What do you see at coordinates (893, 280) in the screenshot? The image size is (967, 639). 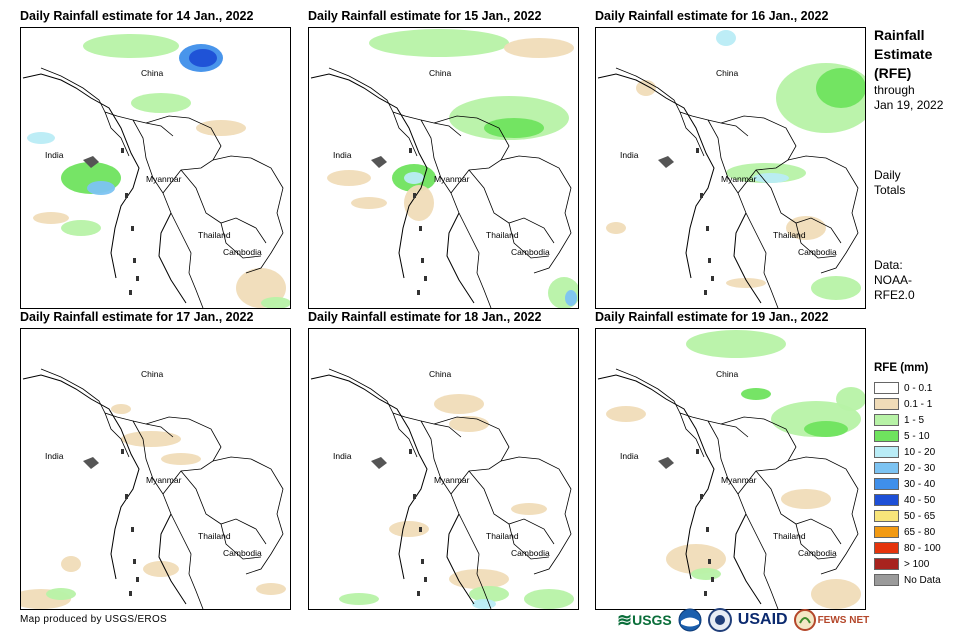 I see `data-source-line: NOAA-` at bounding box center [893, 280].